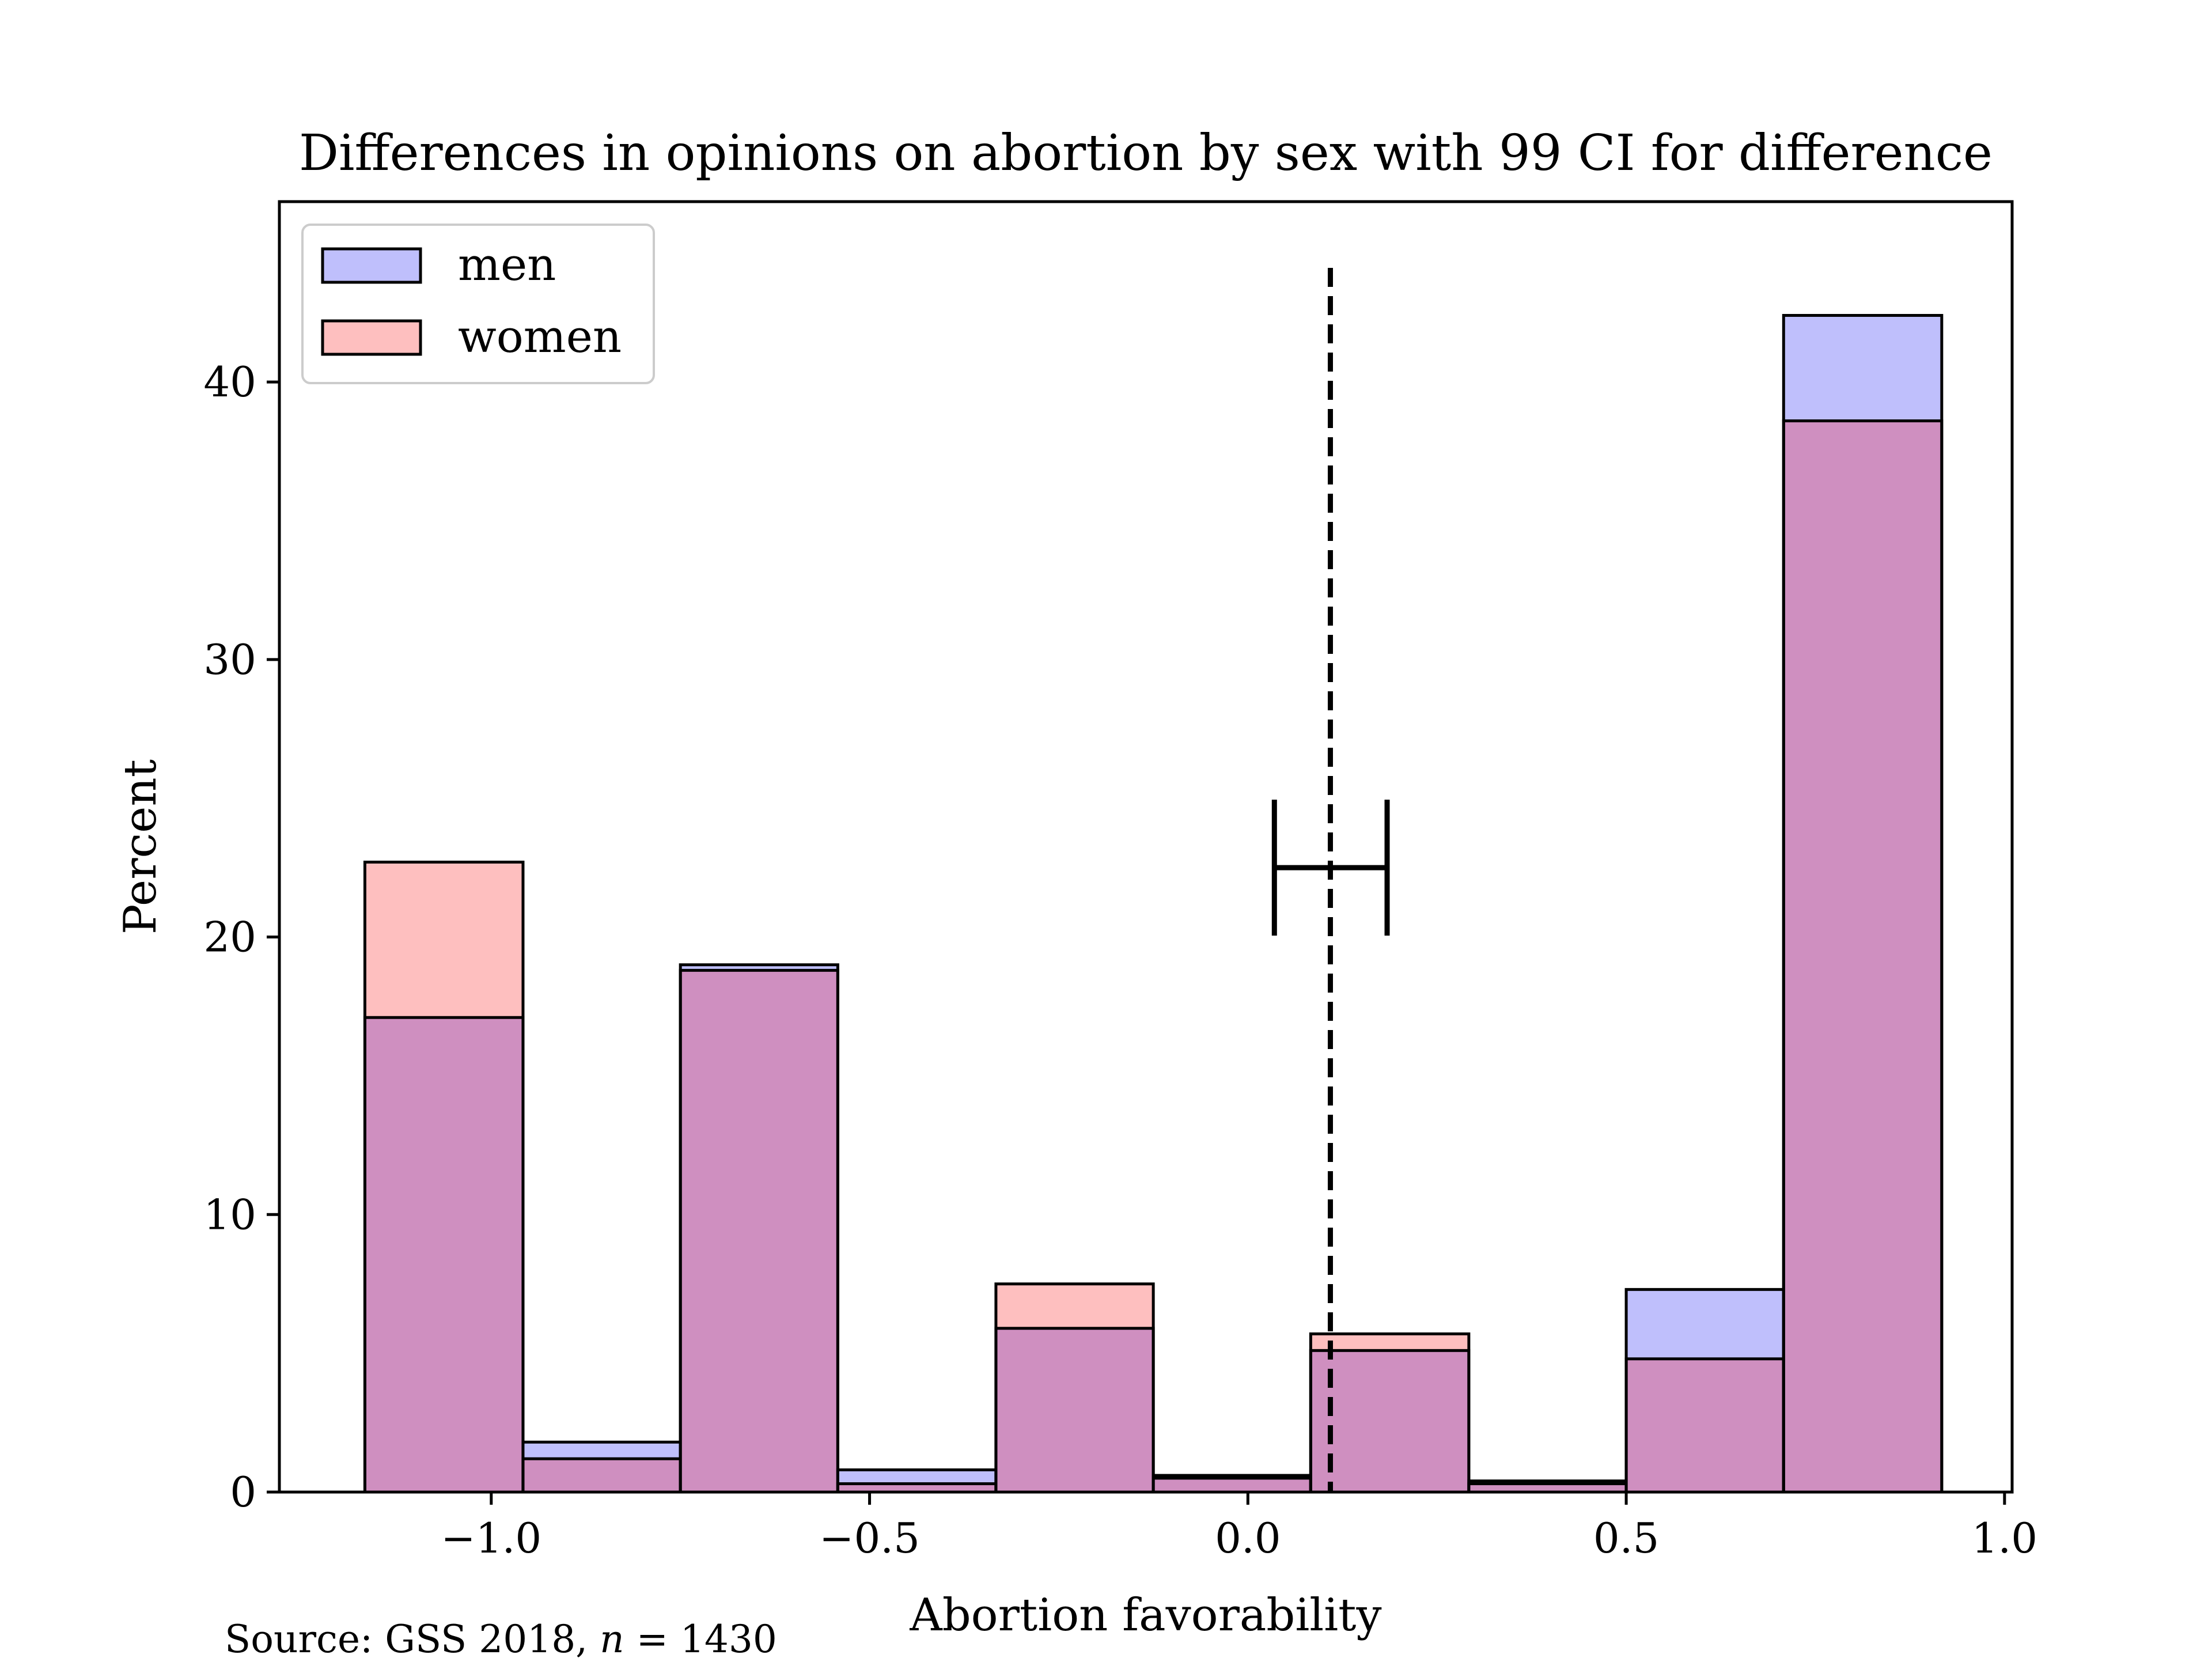 The height and width of the screenshot is (1662, 2212). What do you see at coordinates (1248, 1538) in the screenshot?
I see `x-tick-label: 0.0` at bounding box center [1248, 1538].